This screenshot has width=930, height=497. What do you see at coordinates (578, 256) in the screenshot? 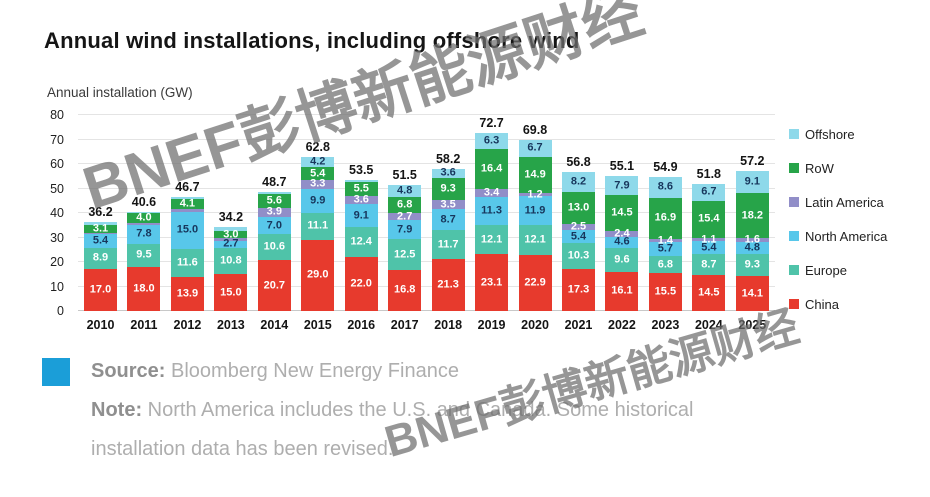
I see `bar-segment-europe: 10.3` at bounding box center [578, 256].